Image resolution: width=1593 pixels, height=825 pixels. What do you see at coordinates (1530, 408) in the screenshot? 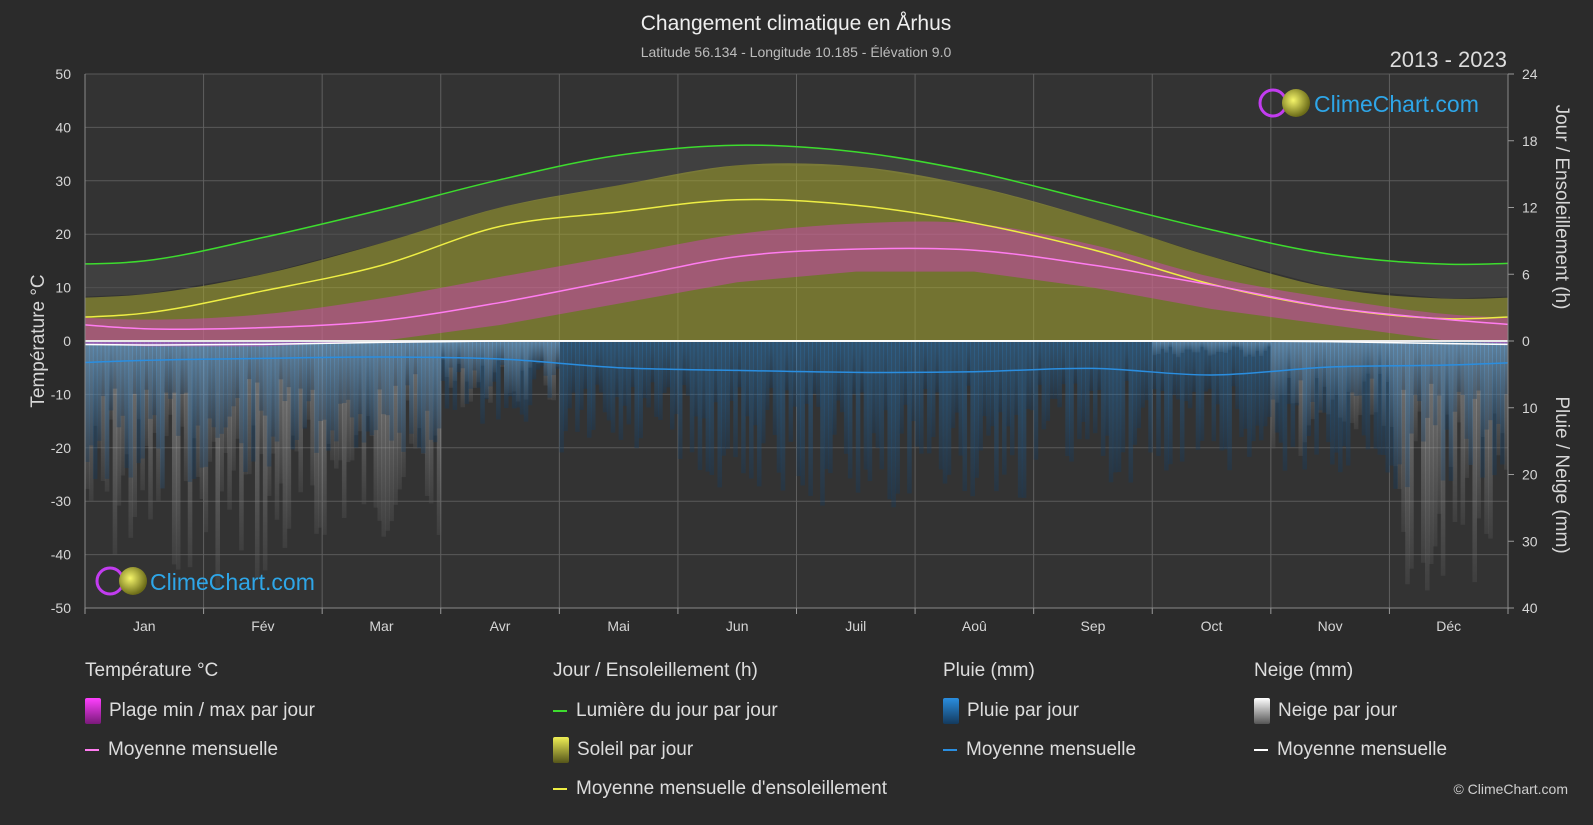
I see `y-right-bottom-tick-label: 10` at bounding box center [1530, 408].